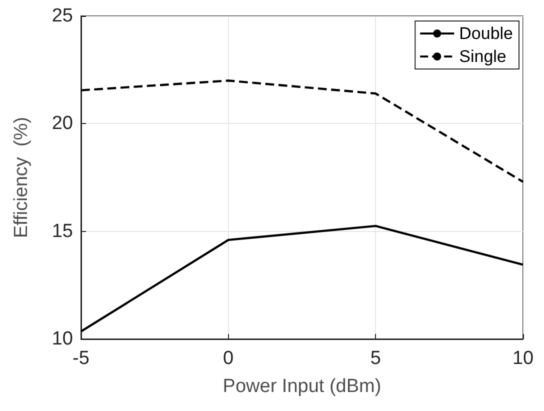 This screenshot has width=544, height=411. I want to click on y-axis-title: Efficiency (%), so click(21, 177).